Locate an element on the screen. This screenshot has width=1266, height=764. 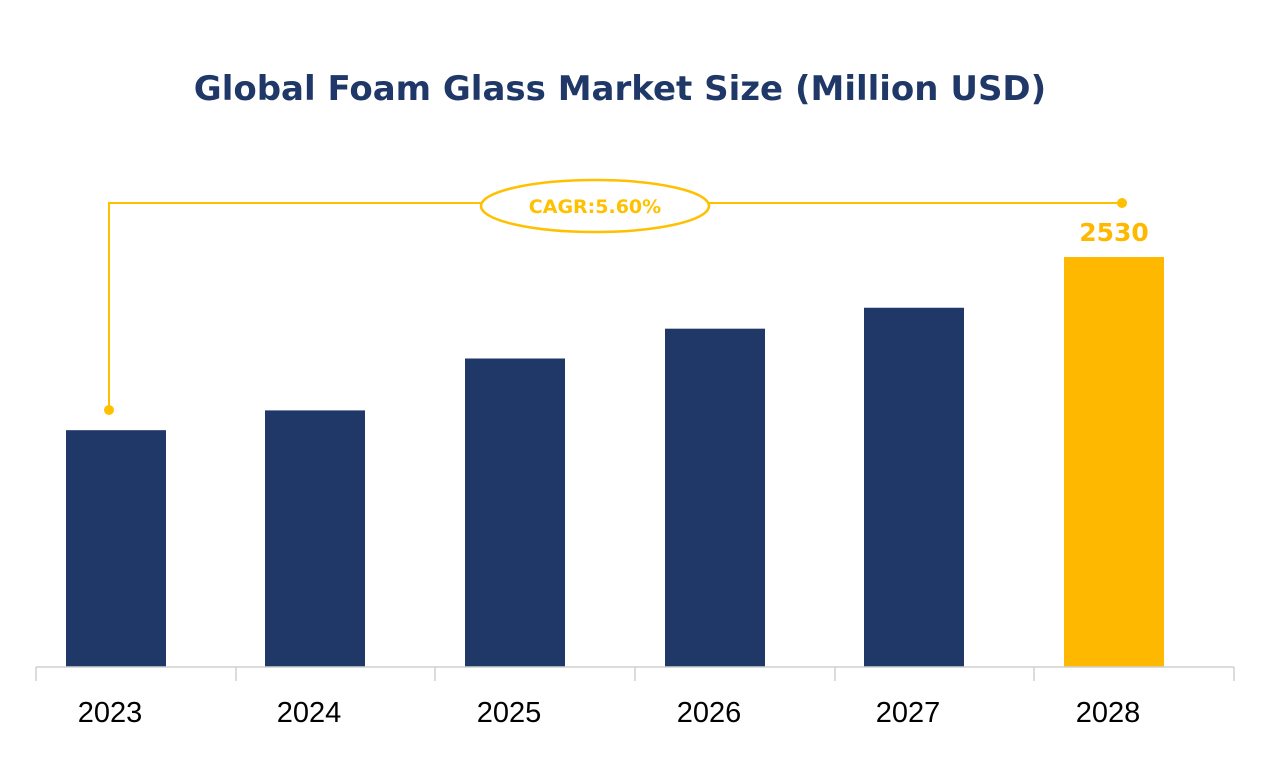
x-tick-label: 2024 is located at coordinates (309, 713).